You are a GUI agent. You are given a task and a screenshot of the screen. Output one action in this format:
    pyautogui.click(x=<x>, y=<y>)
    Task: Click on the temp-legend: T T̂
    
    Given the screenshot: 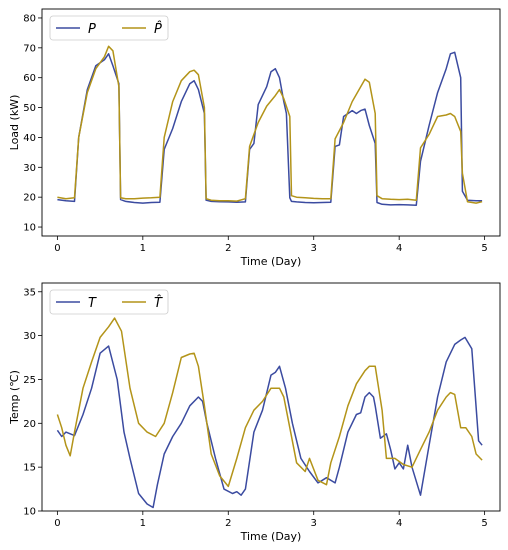 What is the action you would take?
    pyautogui.click(x=109, y=302)
    